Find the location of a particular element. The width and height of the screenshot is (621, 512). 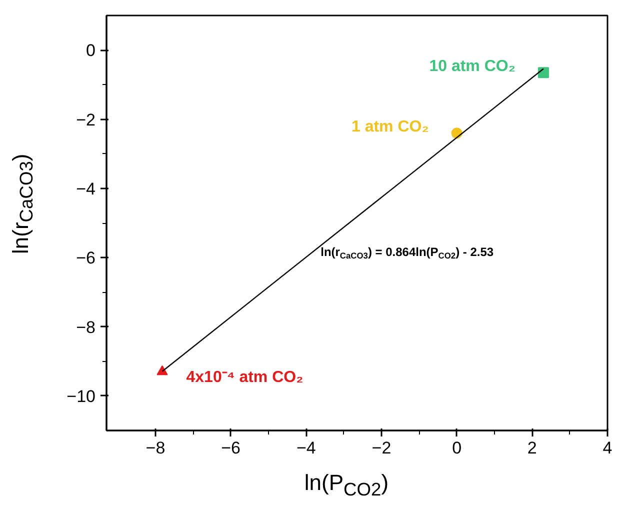

y-tick-label: −8 is located at coordinates (86, 327).